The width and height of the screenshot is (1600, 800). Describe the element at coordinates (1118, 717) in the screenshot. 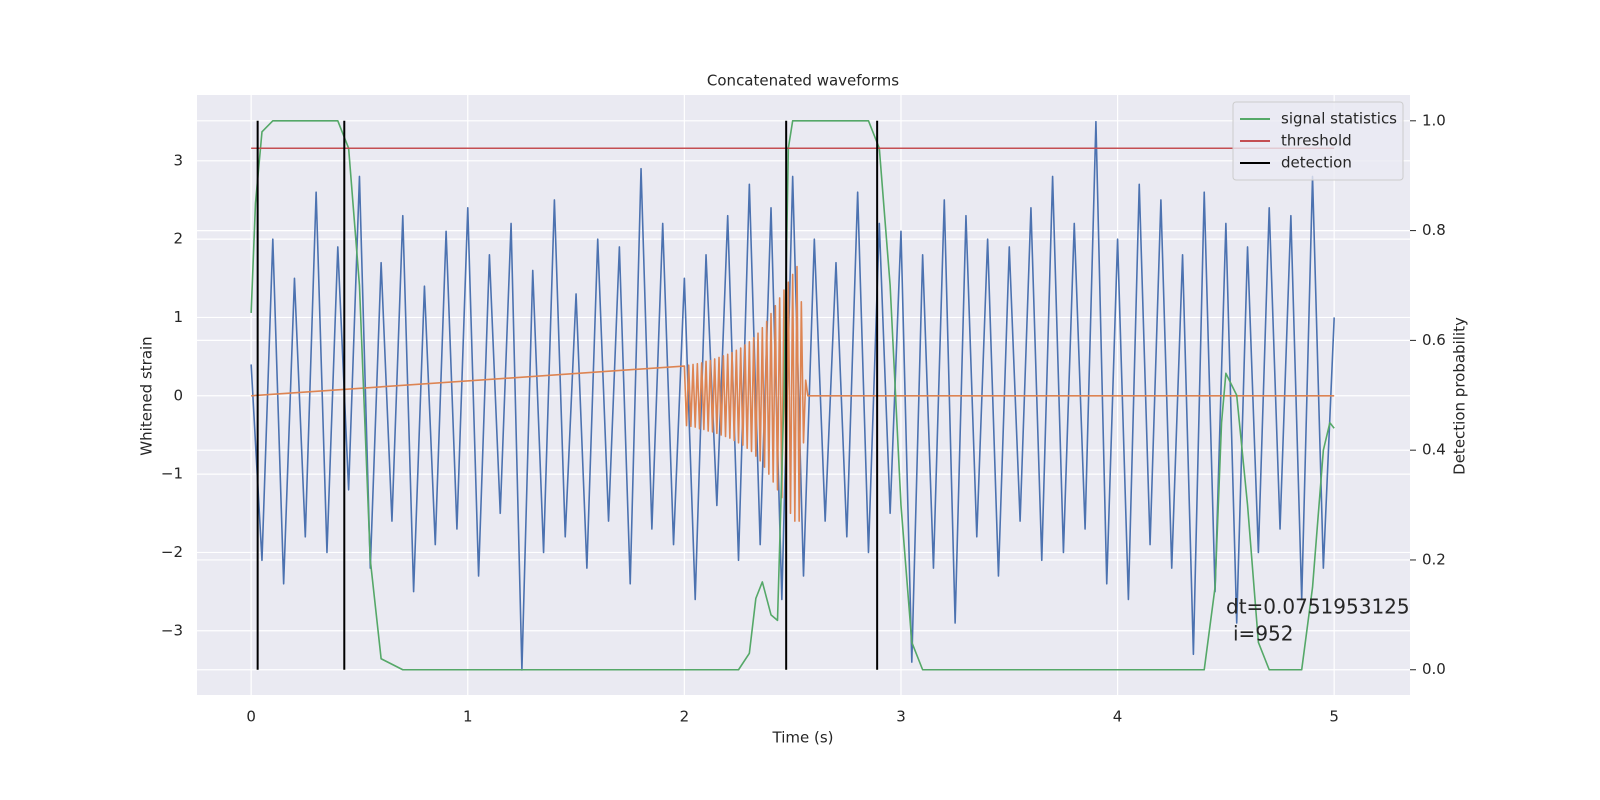

I see `x-tick-label: 4` at that location.